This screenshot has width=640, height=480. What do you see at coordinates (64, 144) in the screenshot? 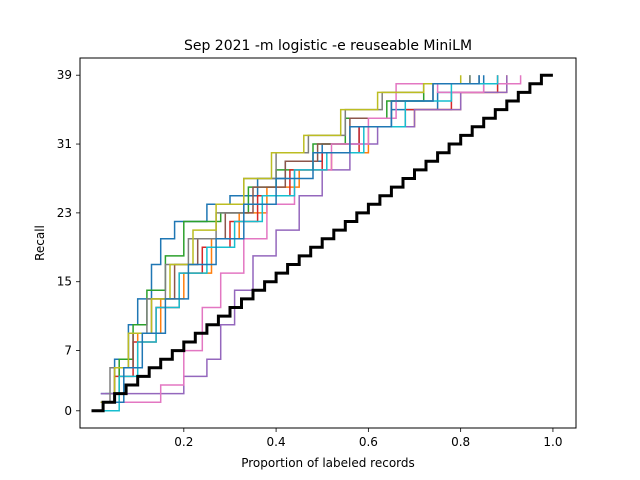
I see `y-tick-label: 31` at bounding box center [64, 144].